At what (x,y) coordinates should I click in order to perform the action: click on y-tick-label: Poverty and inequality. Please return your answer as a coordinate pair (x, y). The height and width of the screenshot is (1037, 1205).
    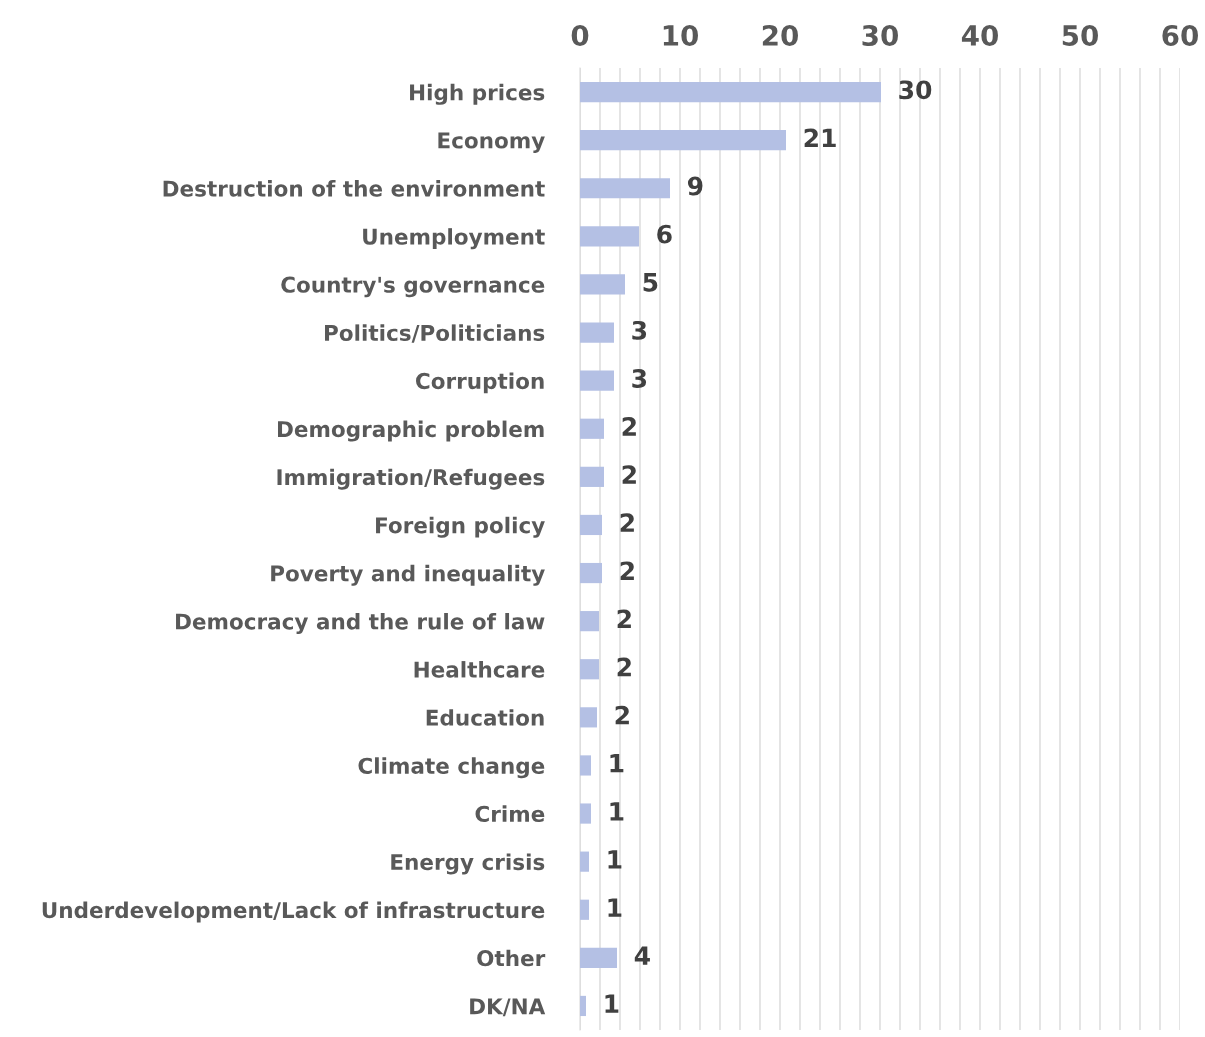
    Looking at the image, I should click on (408, 575).